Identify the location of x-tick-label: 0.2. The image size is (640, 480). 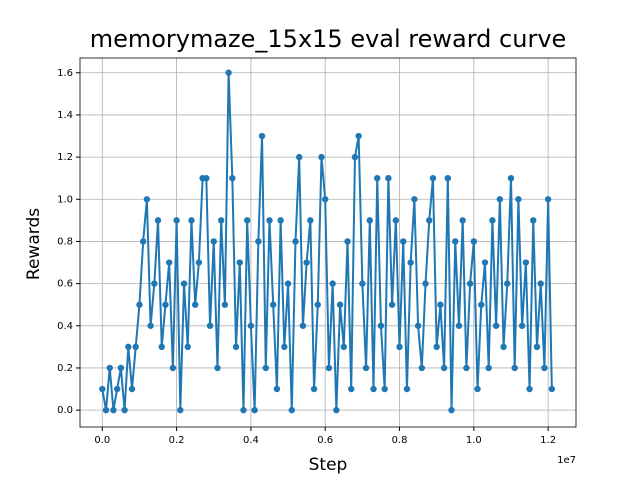
(177, 440).